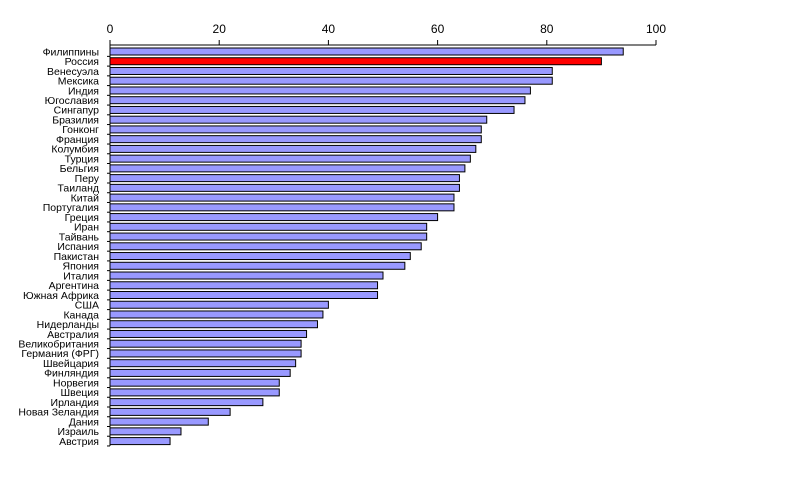 This screenshot has height=491, width=800. Describe the element at coordinates (82, 218) in the screenshot. I see `category-label: Греция` at that location.